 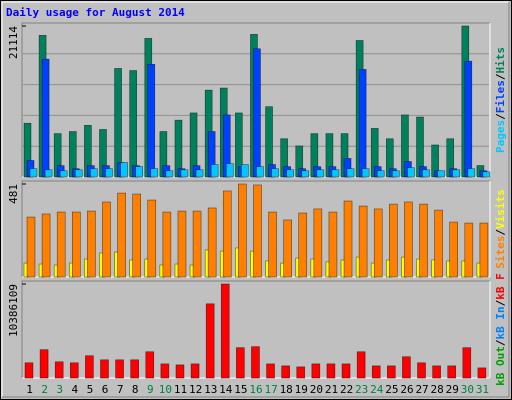 I want to click on x-tick-label: 21, so click(x=331, y=389).